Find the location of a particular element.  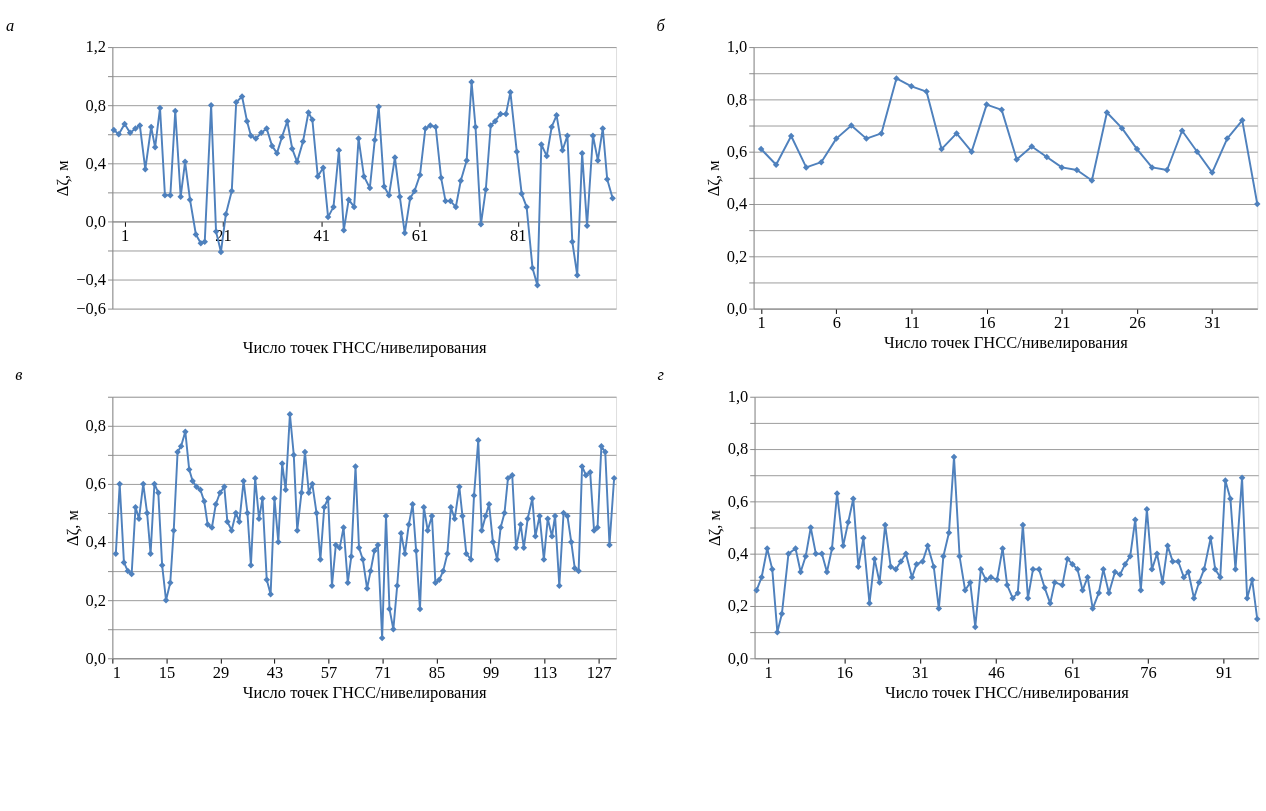

x-tick-label: 91 is located at coordinates (1224, 673).